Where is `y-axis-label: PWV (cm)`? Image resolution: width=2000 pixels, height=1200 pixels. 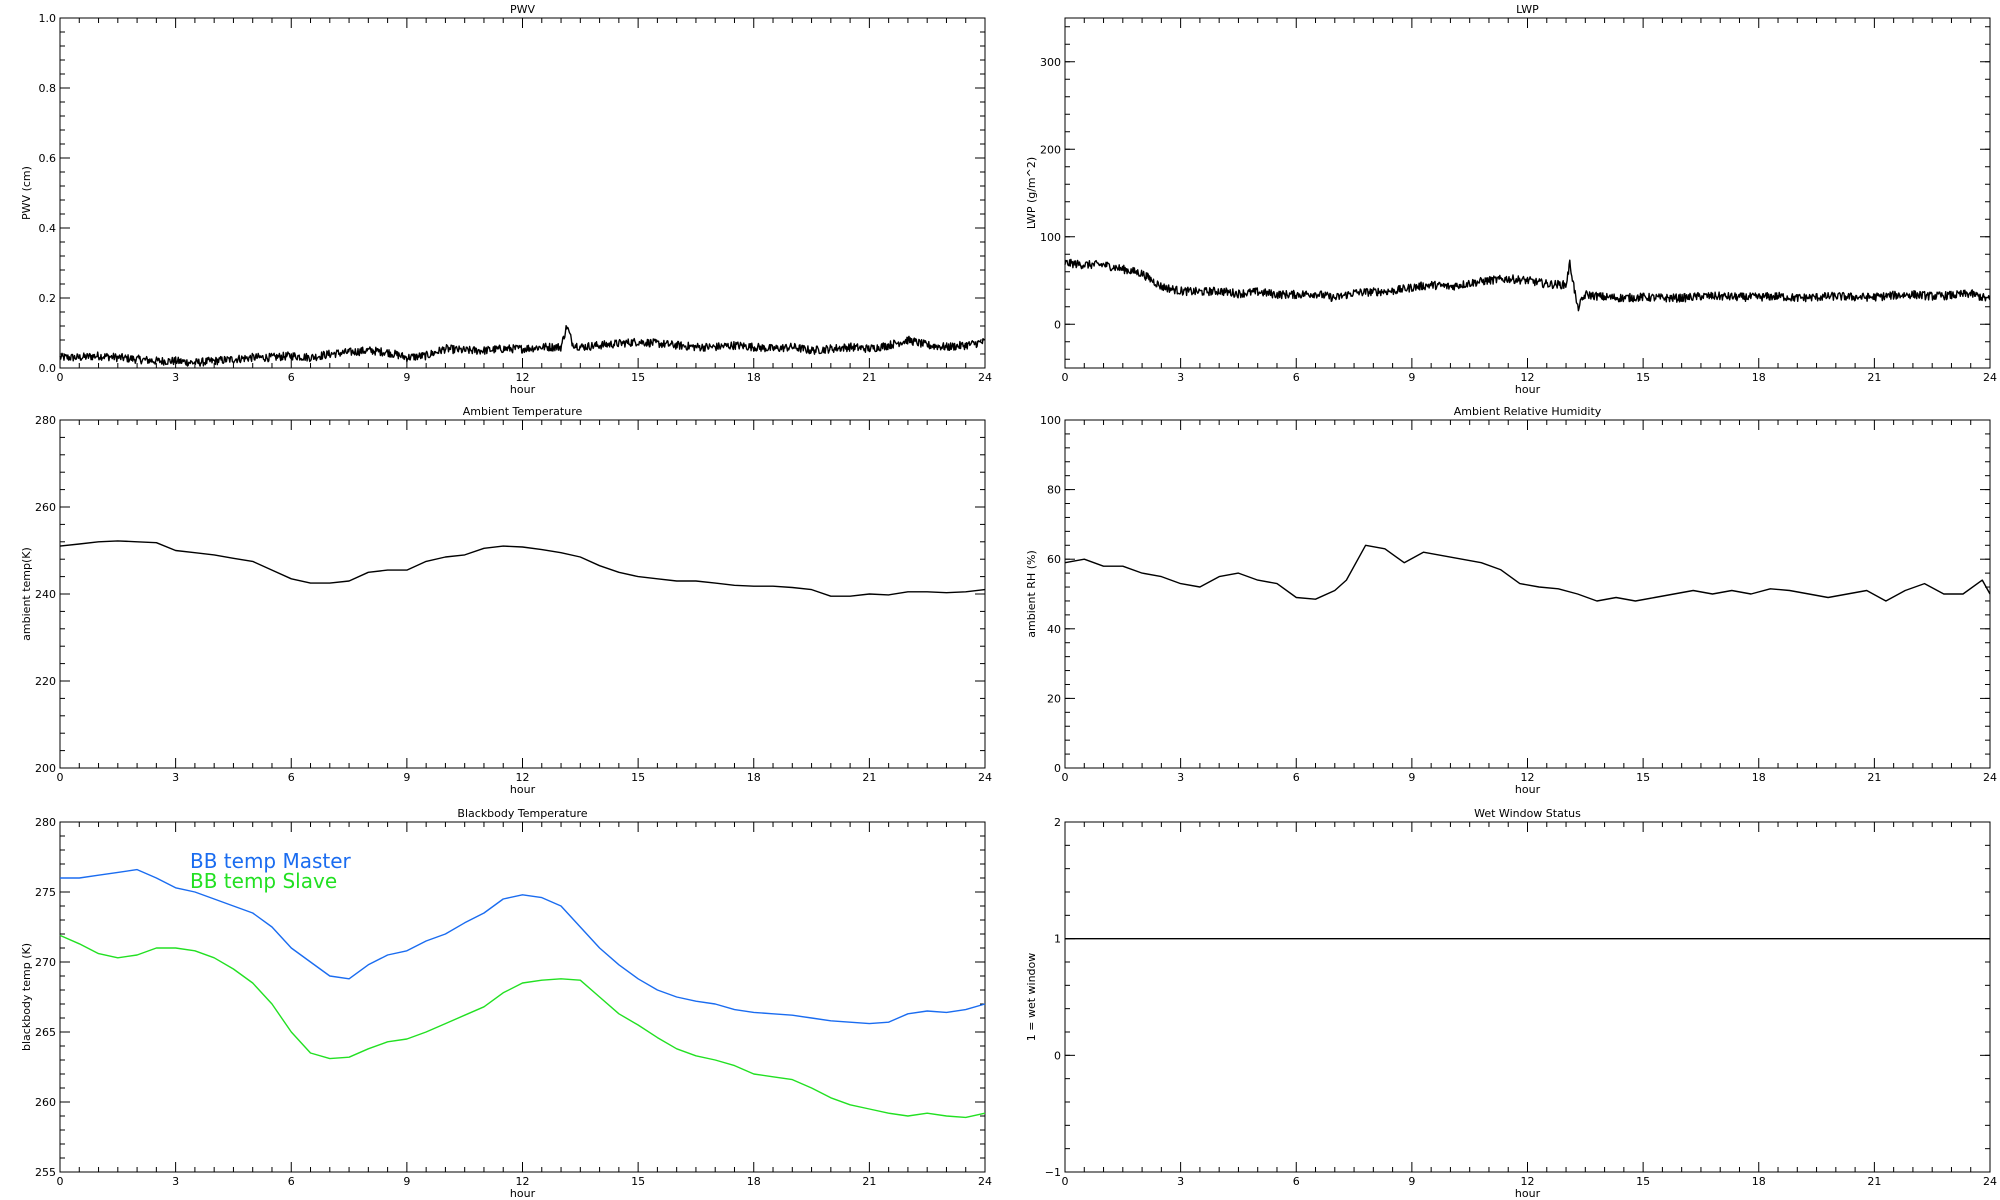 y-axis-label: PWV (cm) is located at coordinates (26, 193).